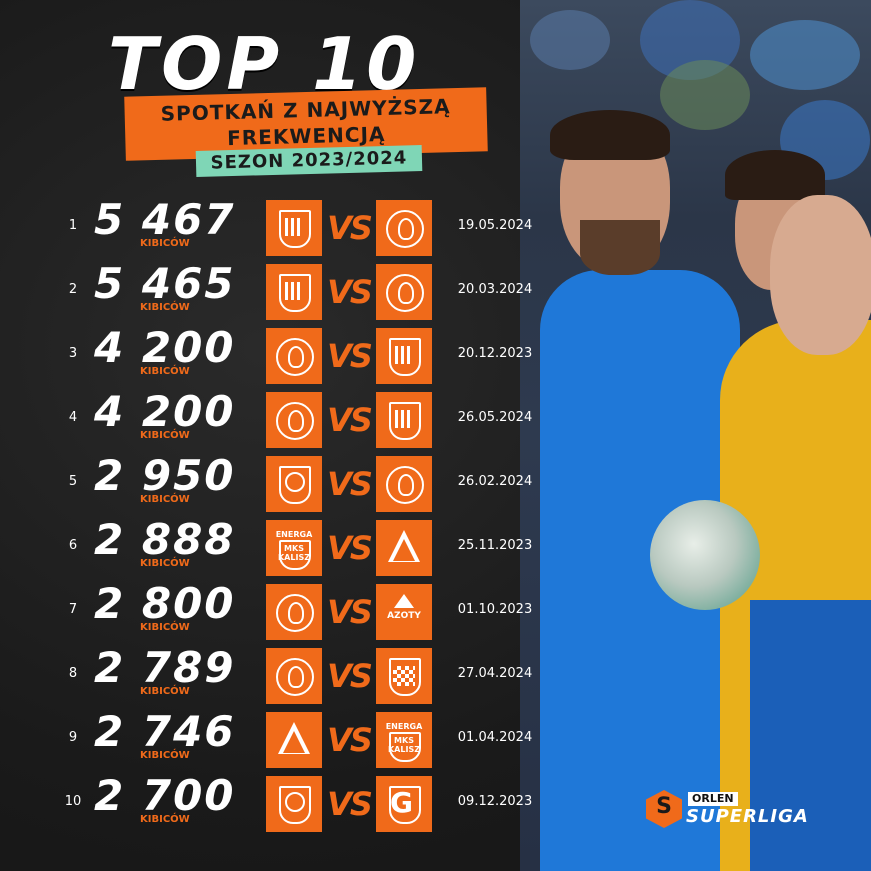  What do you see at coordinates (165, 795) in the screenshot?
I see `attendance-value: 2 700` at bounding box center [165, 795].